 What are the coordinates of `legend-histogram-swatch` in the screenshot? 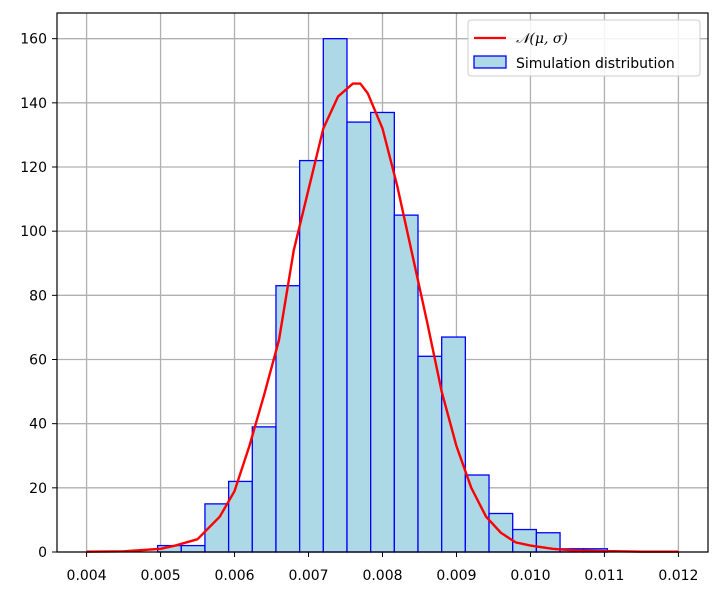 It's located at (490, 62).